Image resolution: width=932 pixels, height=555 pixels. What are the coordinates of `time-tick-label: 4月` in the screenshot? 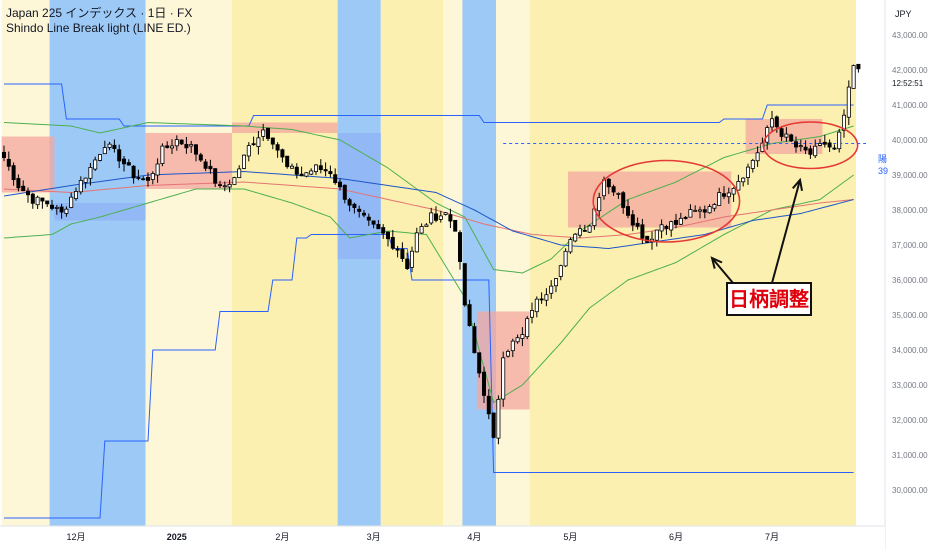 It's located at (474, 537).